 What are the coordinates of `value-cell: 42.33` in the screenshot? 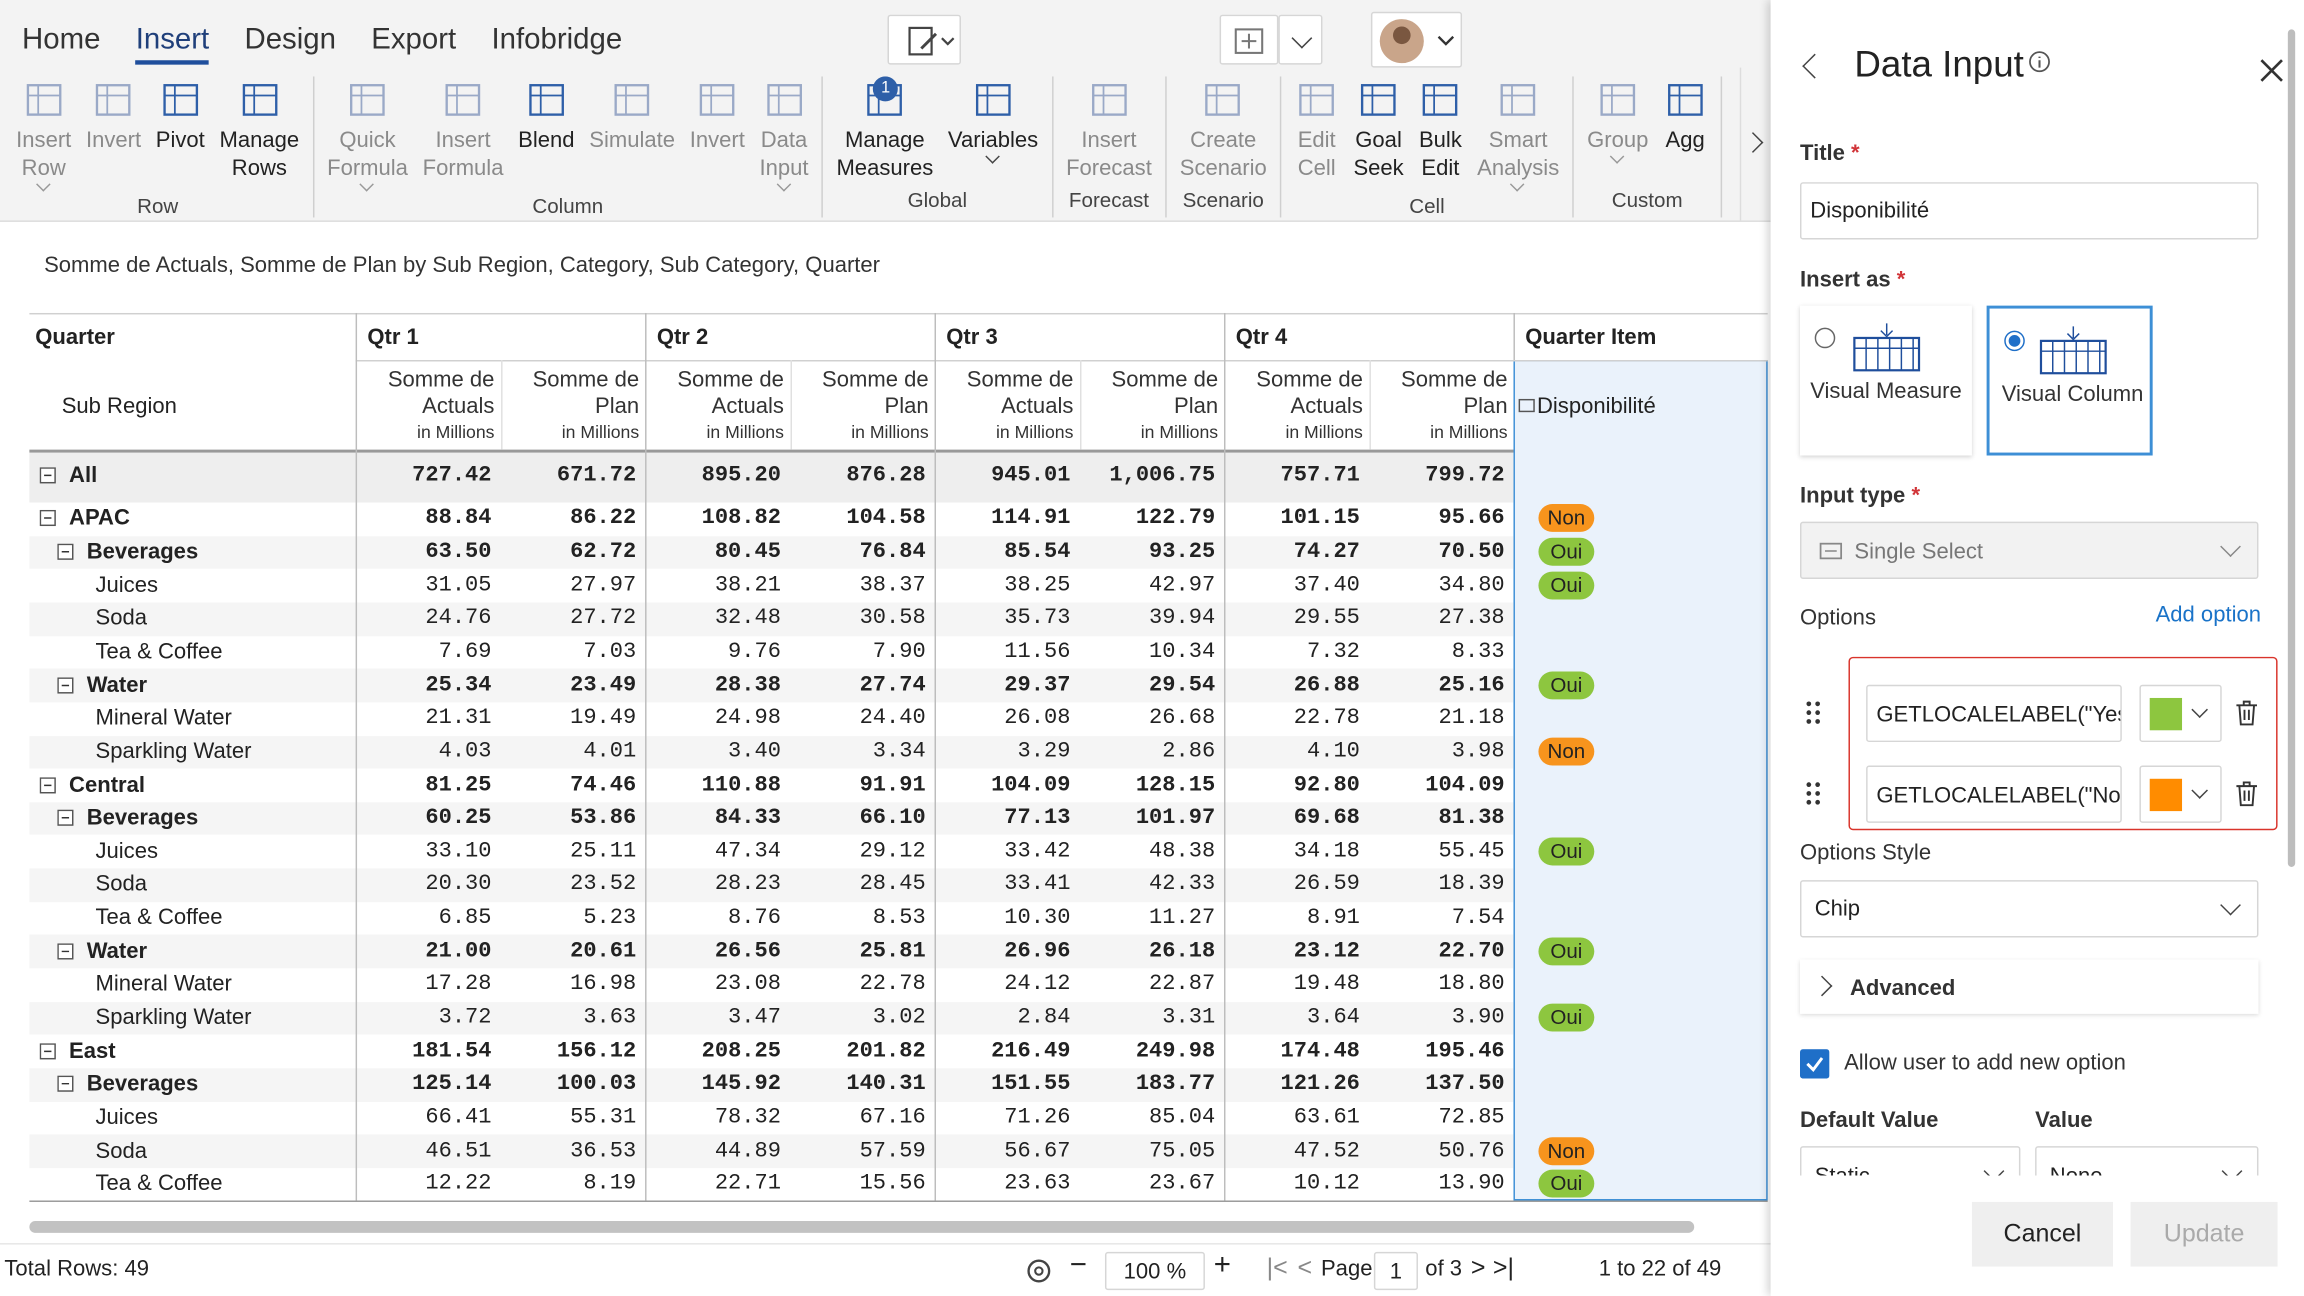 It's located at (1149, 884).